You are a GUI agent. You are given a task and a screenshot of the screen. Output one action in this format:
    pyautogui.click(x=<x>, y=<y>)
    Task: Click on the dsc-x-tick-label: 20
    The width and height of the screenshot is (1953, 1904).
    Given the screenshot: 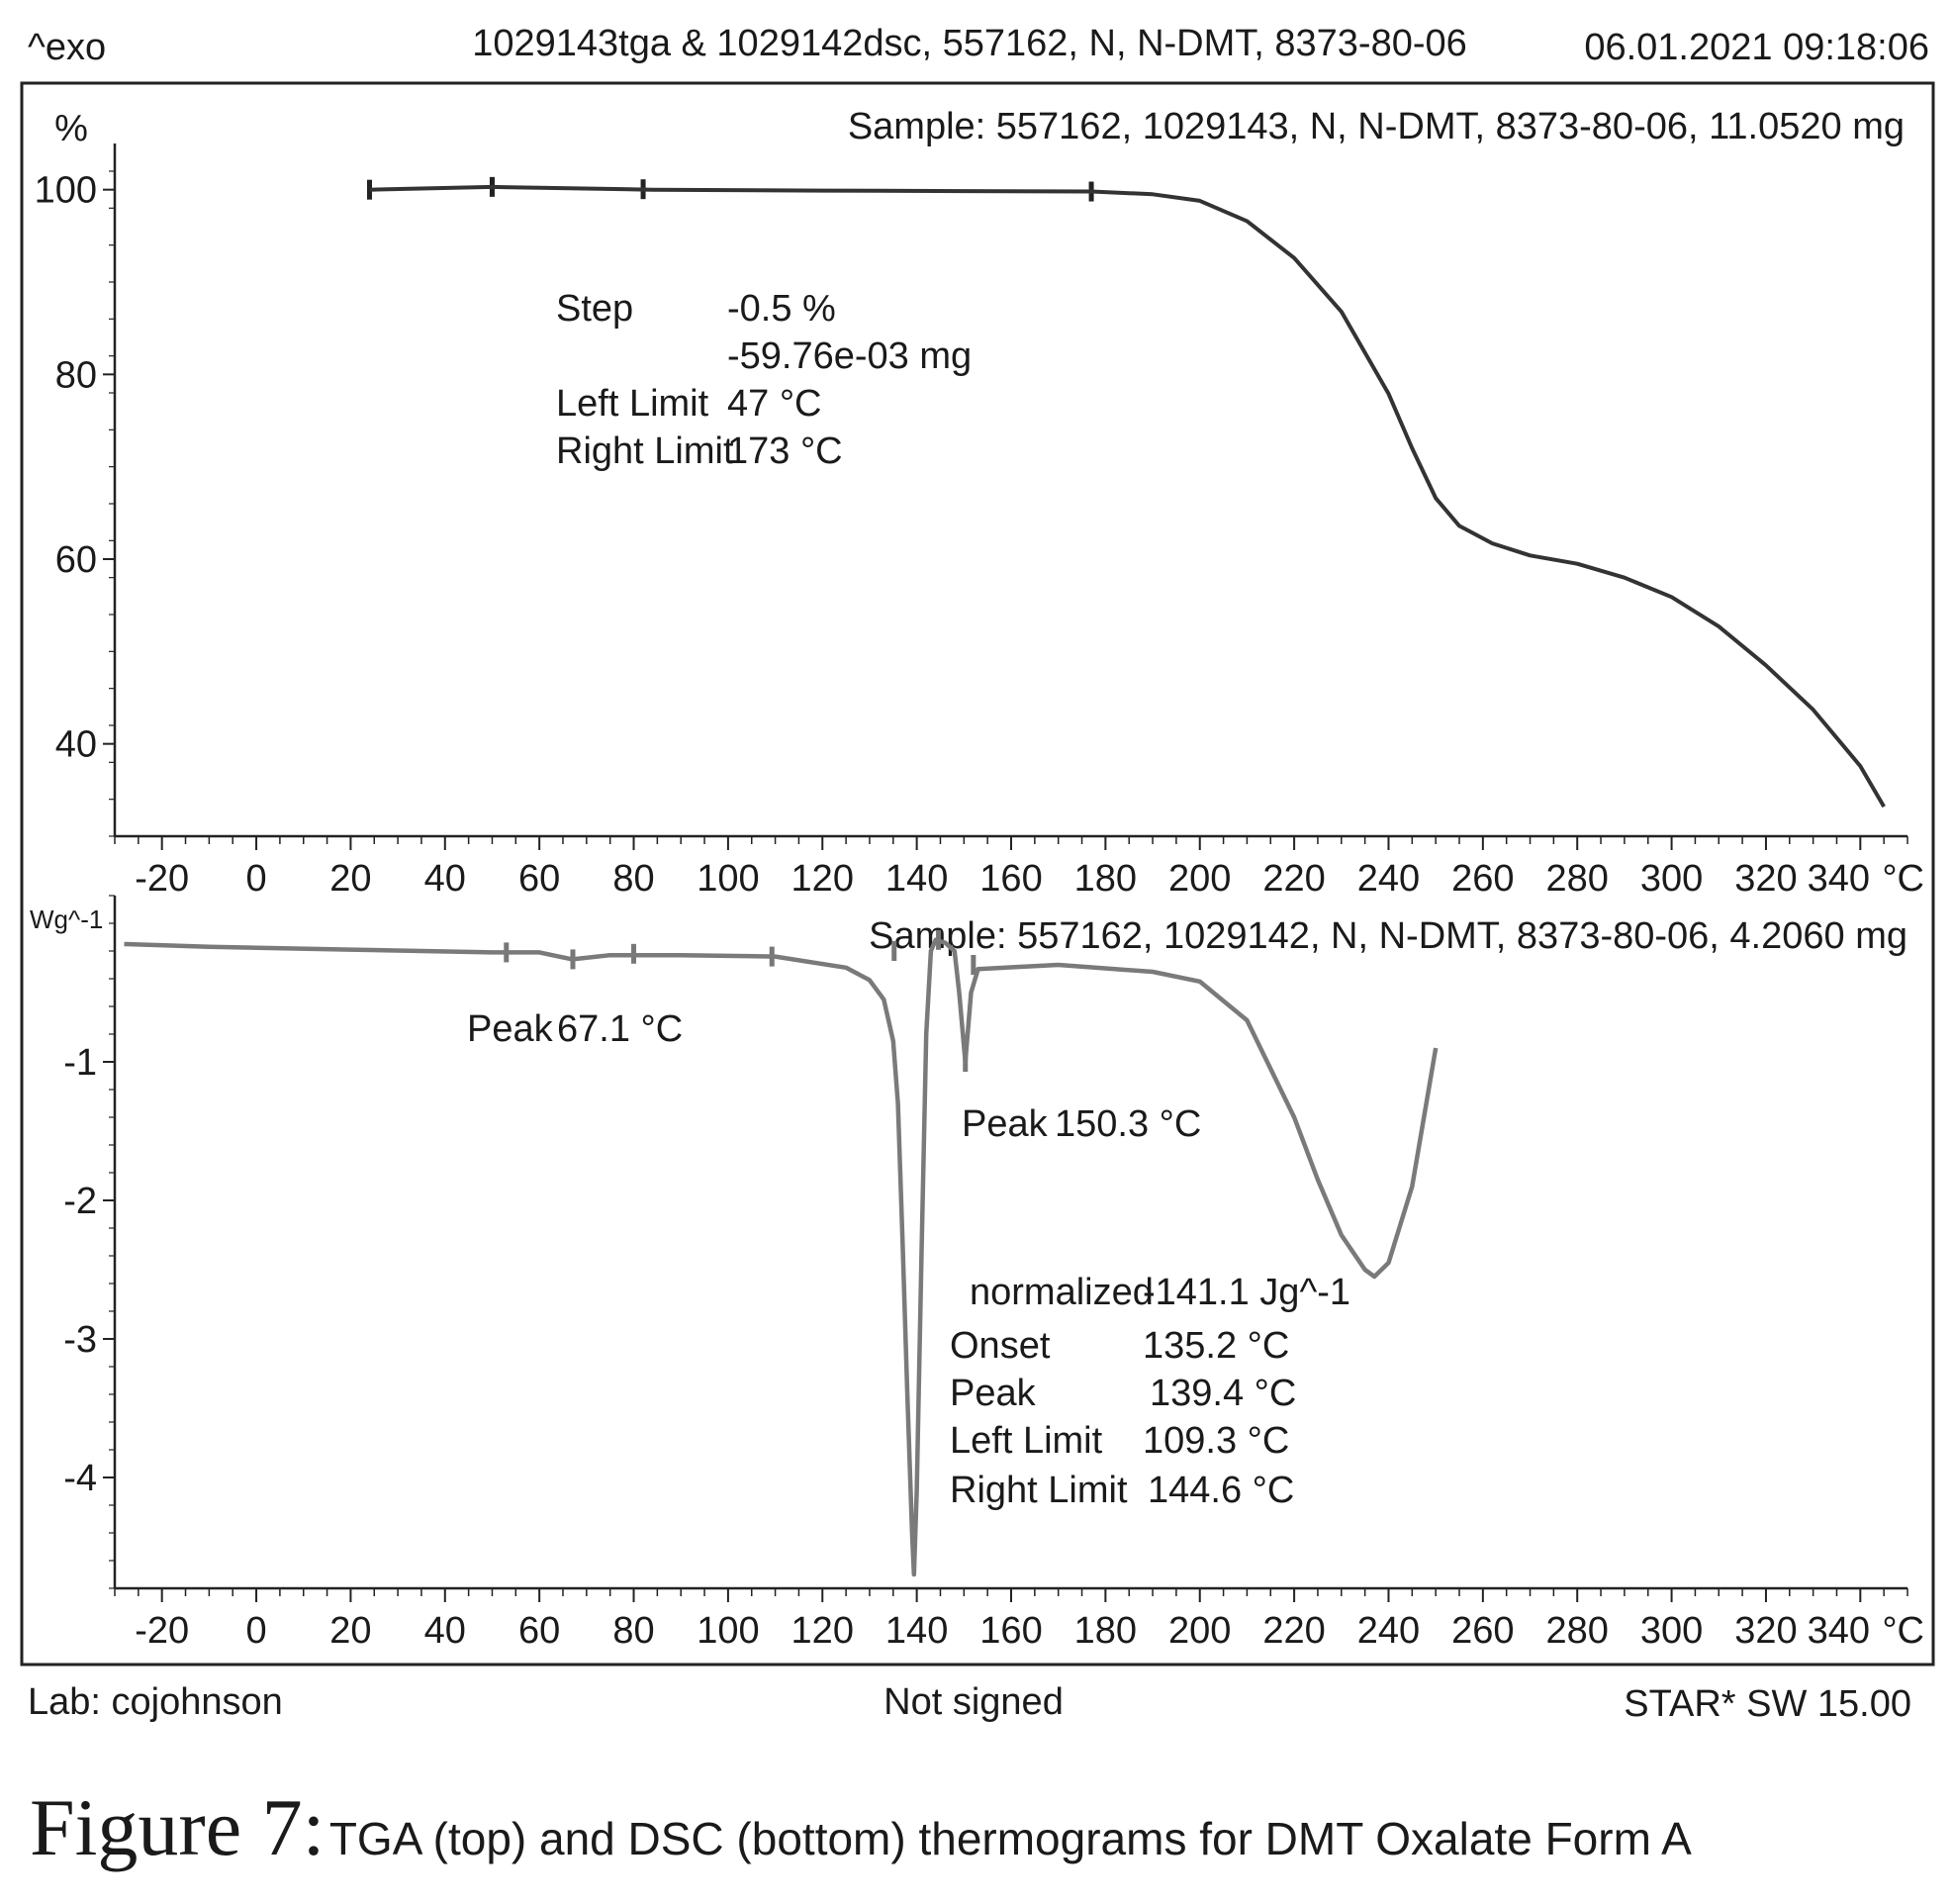 What is the action you would take?
    pyautogui.click(x=350, y=1631)
    